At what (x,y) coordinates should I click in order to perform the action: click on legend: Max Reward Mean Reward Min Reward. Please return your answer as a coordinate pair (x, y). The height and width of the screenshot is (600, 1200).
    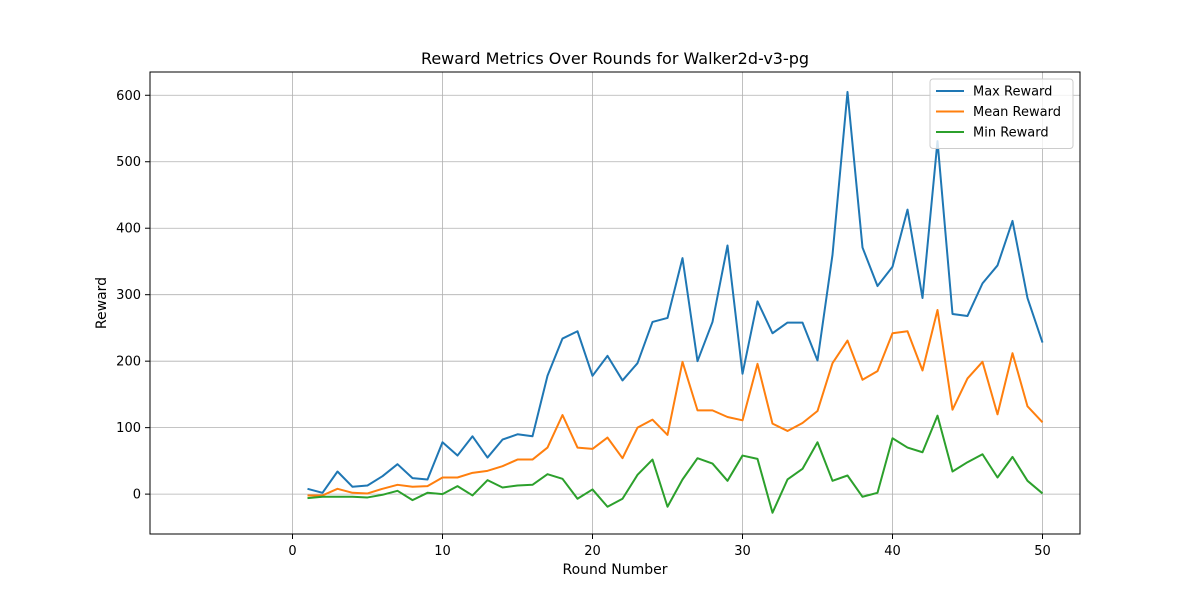
    Looking at the image, I should click on (1001, 113).